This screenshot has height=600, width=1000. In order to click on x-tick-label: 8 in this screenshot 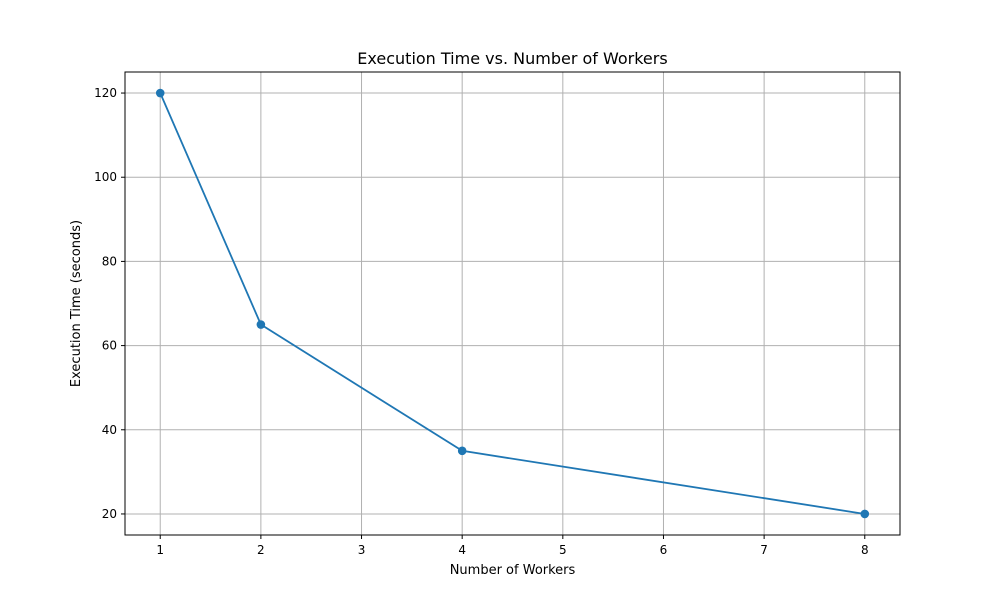, I will do `click(865, 550)`.